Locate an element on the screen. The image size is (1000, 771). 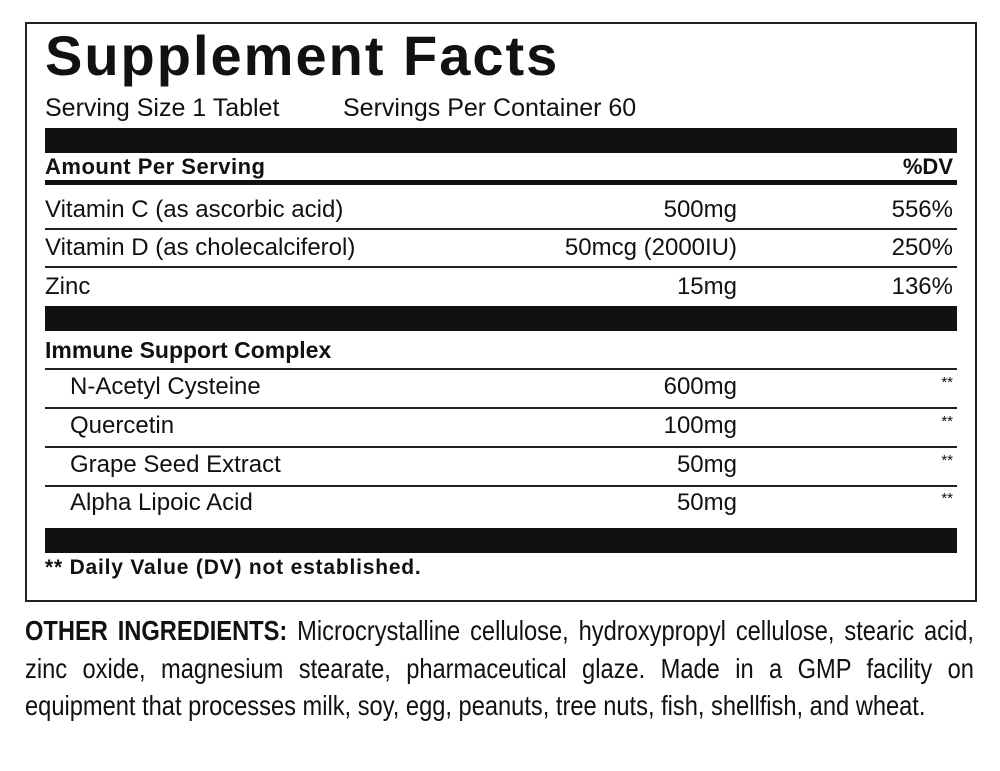
item-name: Quercetin is located at coordinates (122, 425).